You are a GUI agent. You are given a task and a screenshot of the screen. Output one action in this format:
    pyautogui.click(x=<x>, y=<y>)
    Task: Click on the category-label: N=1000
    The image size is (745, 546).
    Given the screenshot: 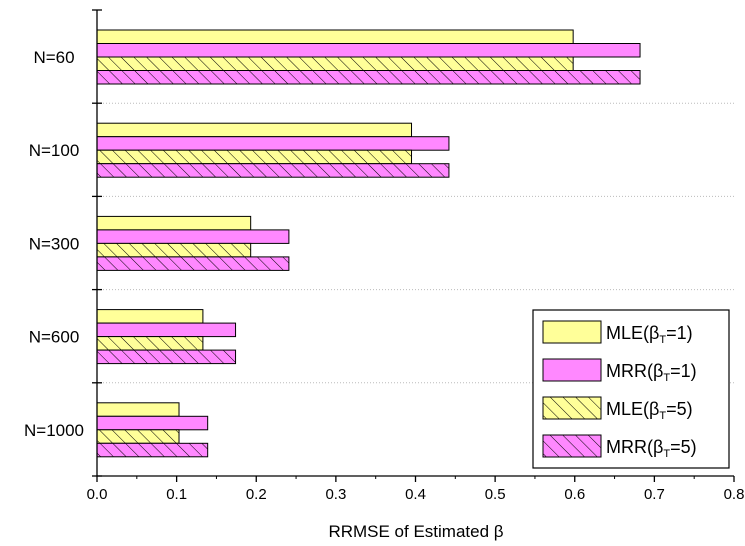 What is the action you would take?
    pyautogui.click(x=54, y=430)
    